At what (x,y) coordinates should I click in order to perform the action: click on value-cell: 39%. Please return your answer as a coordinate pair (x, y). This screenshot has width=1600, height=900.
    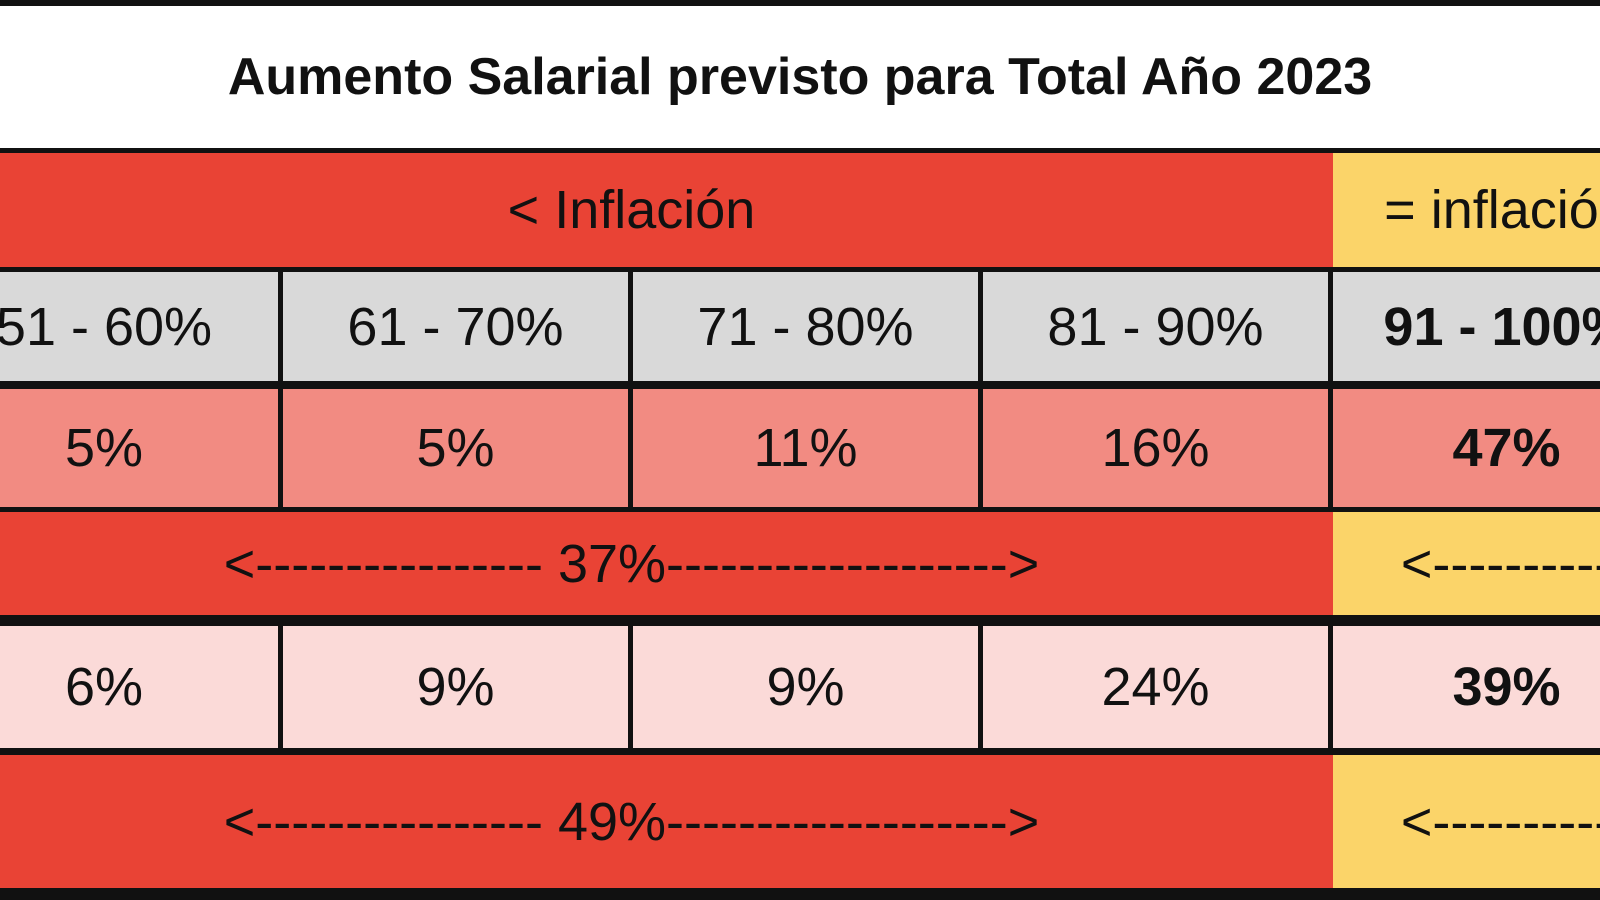
    Looking at the image, I should click on (1466, 687).